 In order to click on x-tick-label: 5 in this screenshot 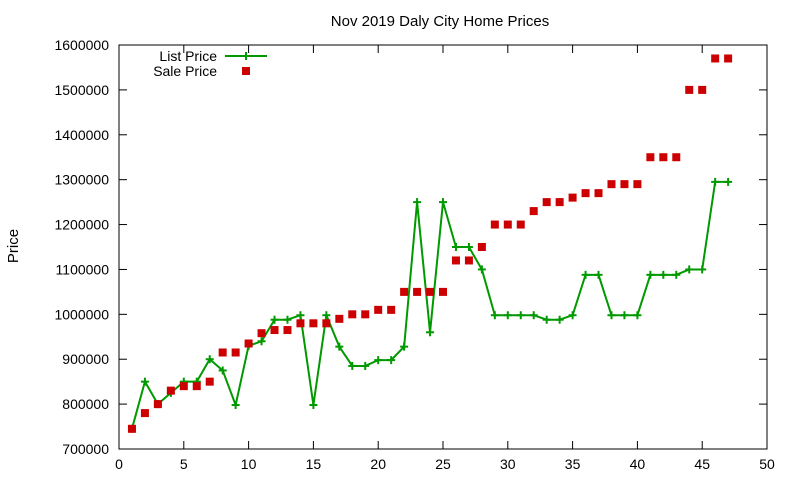, I will do `click(184, 464)`.